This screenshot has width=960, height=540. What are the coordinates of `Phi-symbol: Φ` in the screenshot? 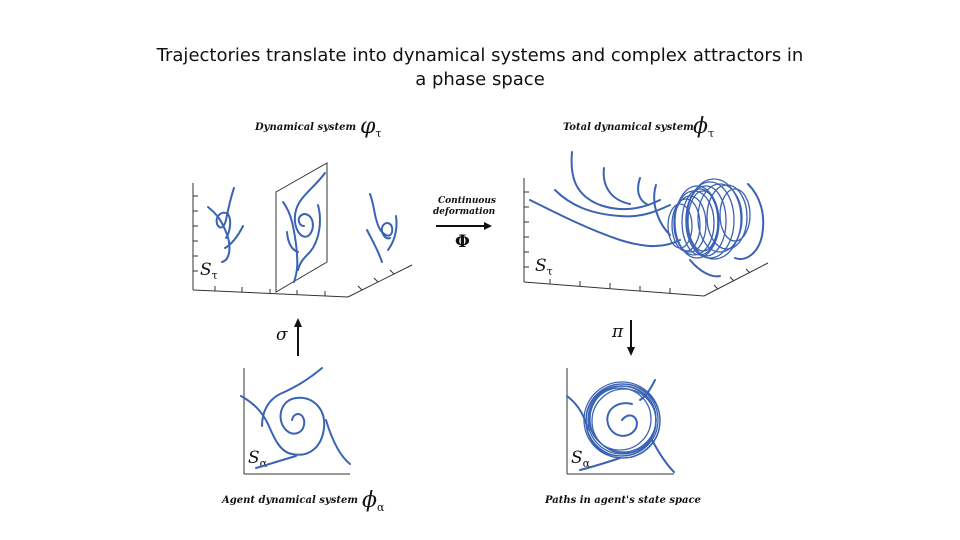 It's located at (462, 242).